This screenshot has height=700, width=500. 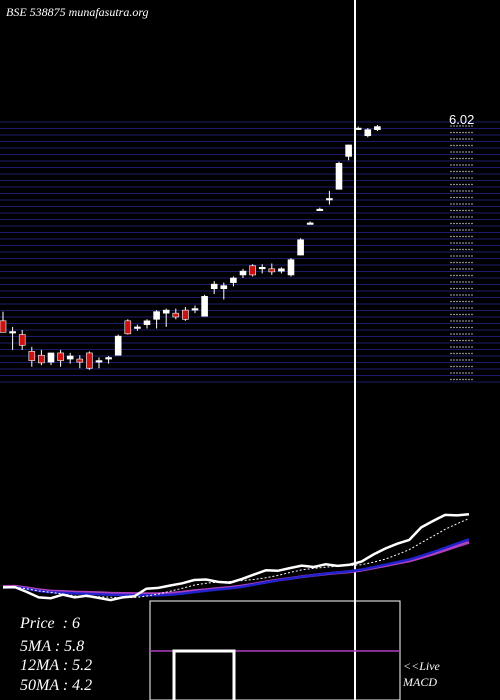 What do you see at coordinates (204, 674) in the screenshot?
I see `macd-histogram` at bounding box center [204, 674].